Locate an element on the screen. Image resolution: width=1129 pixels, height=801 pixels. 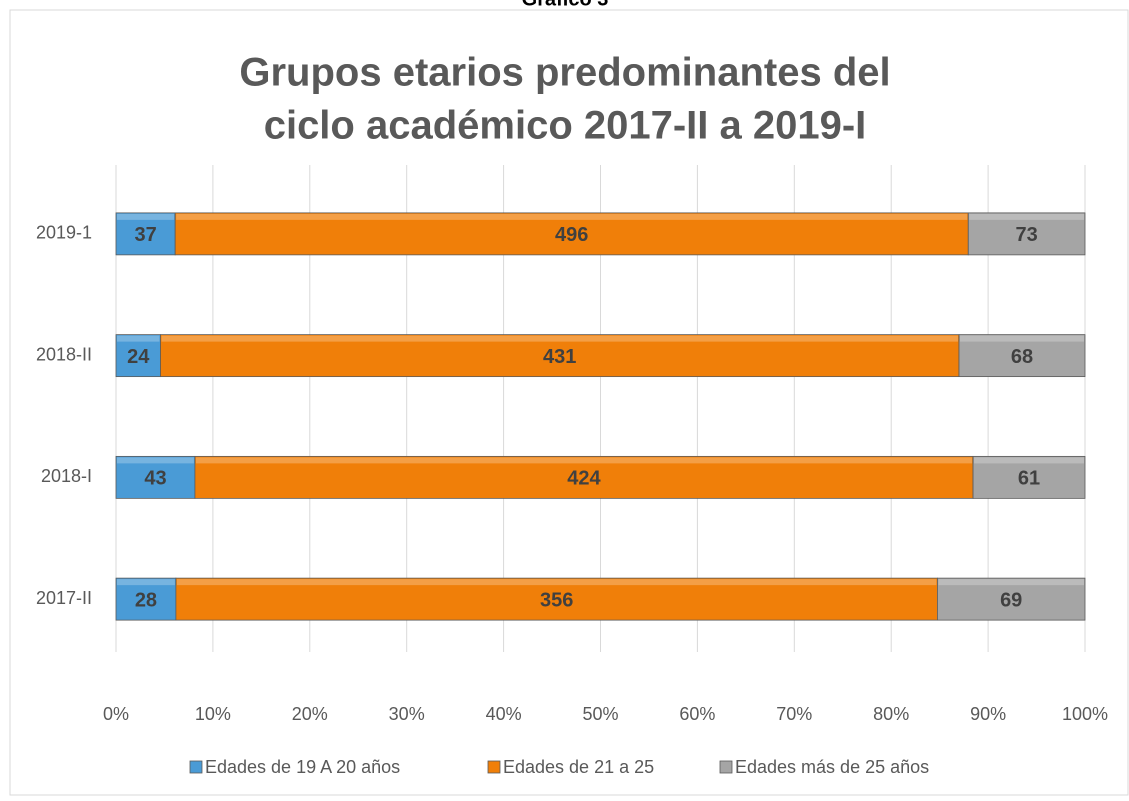
x-tick-label: 0% is located at coordinates (116, 714).